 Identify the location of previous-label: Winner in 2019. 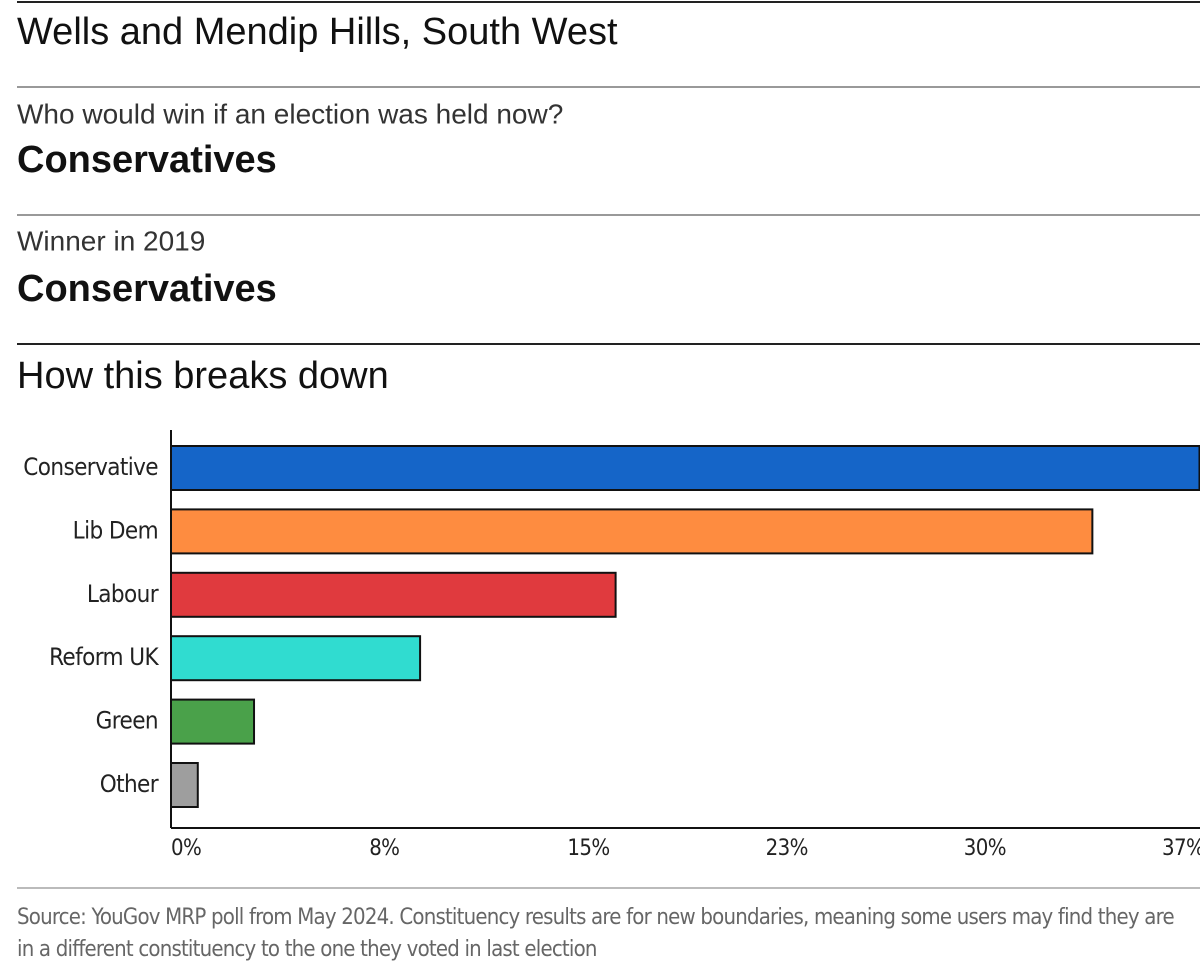
(111, 240).